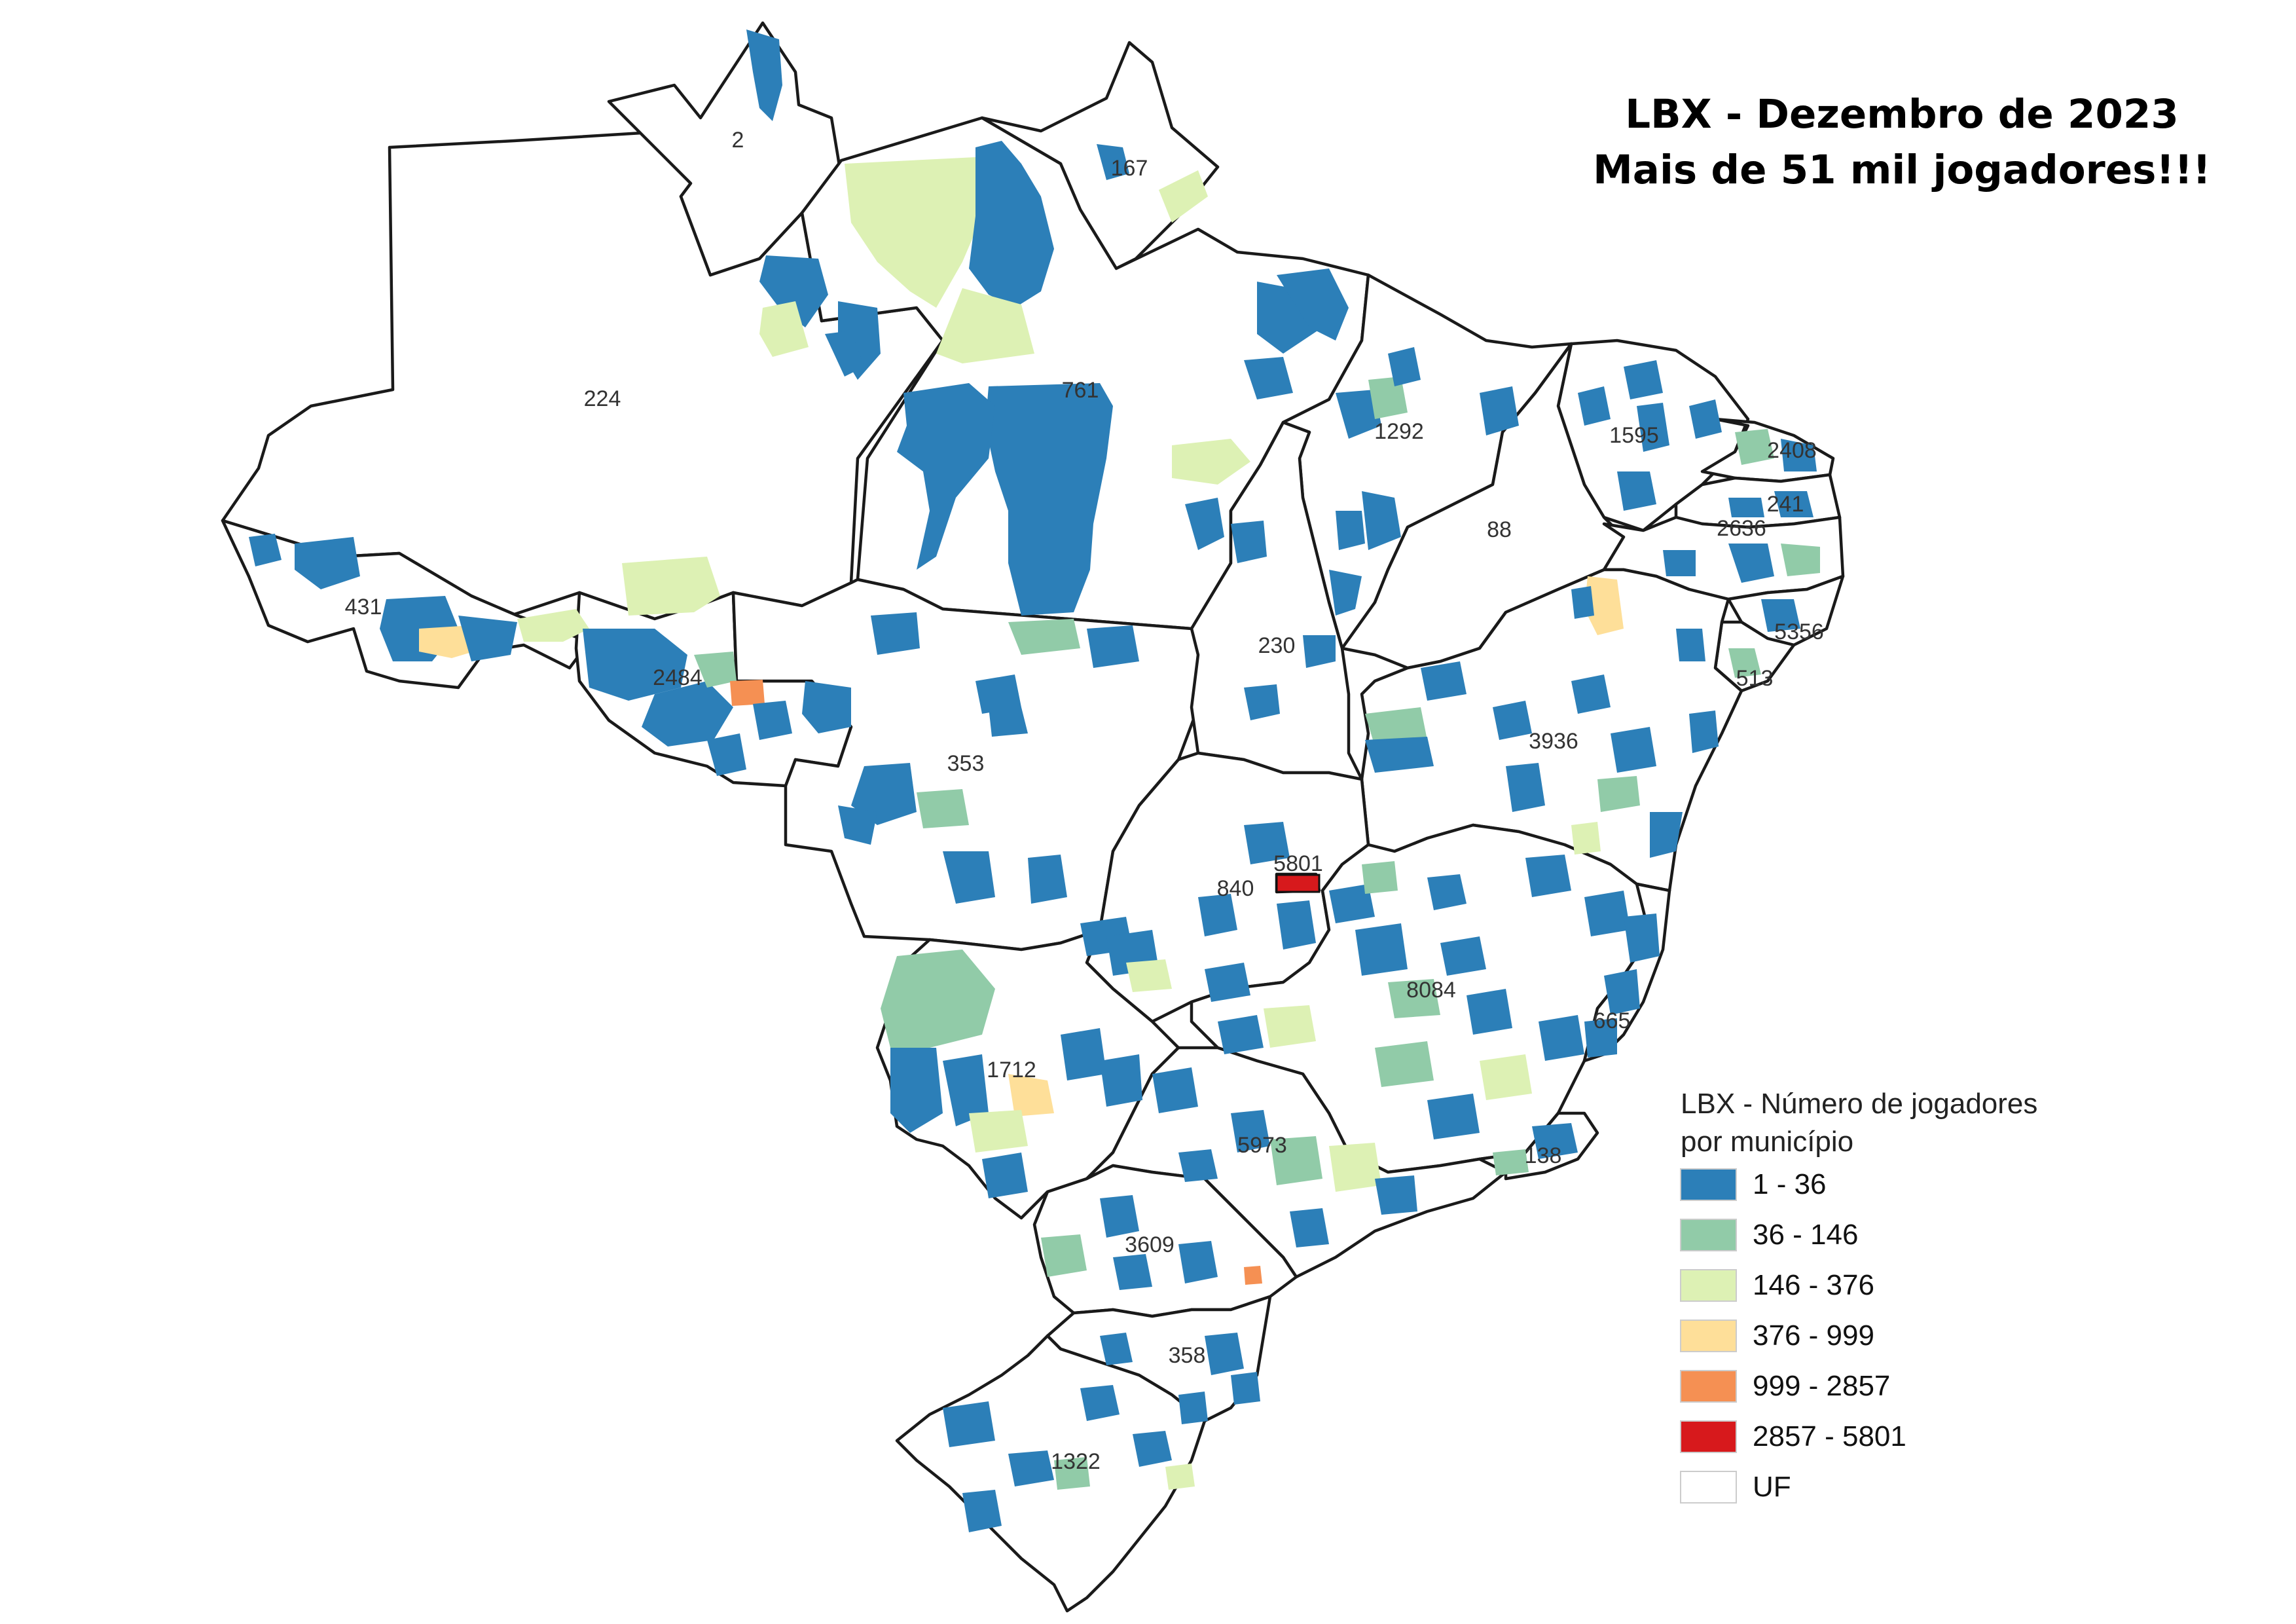 The width and height of the screenshot is (2296, 1624). Describe the element at coordinates (1634, 435) in the screenshot. I see `label-CE: 1595` at that location.